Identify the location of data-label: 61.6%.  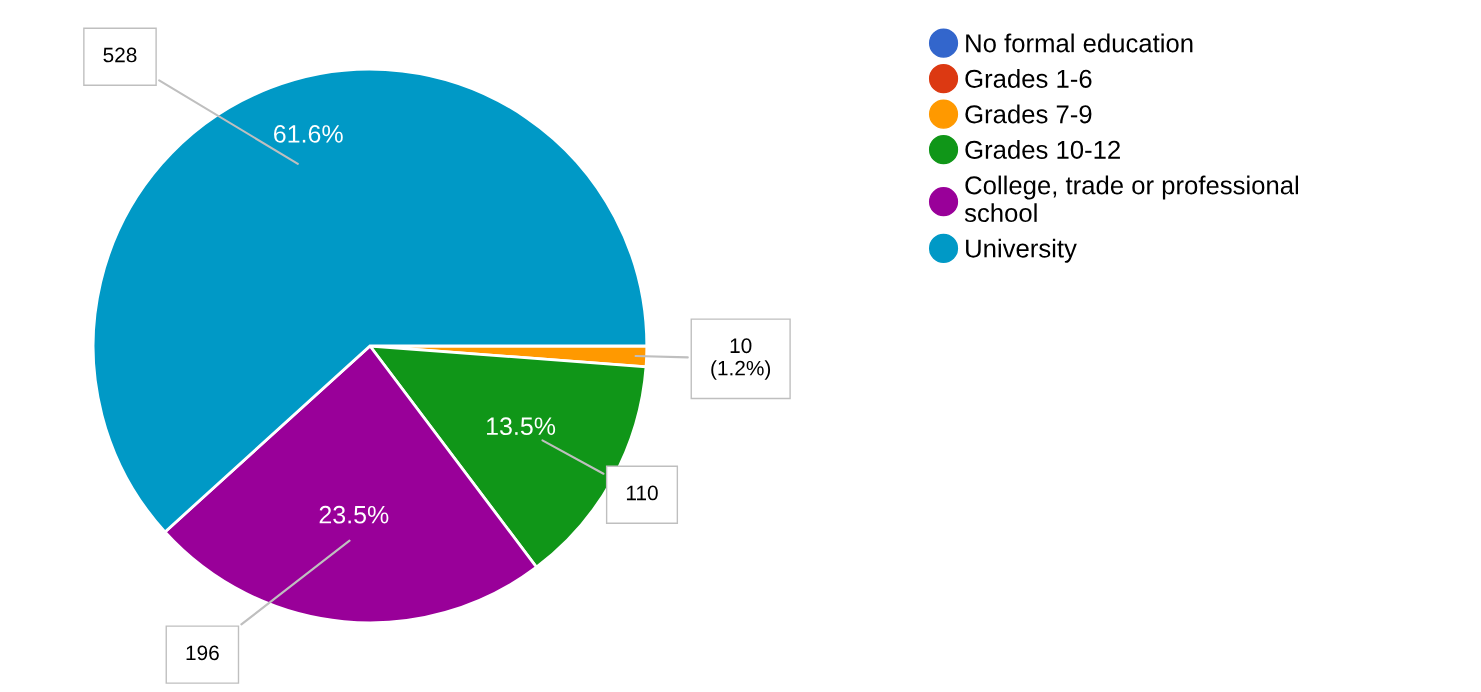
(308, 134).